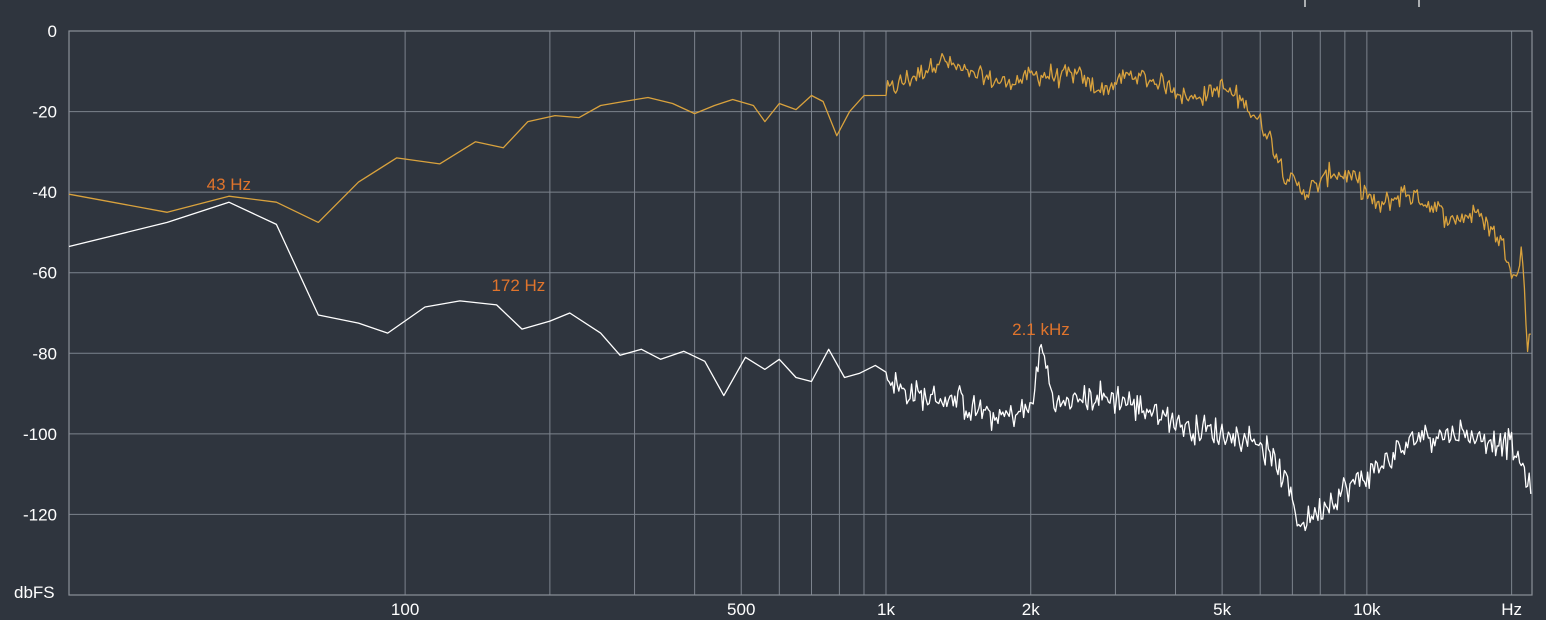  Describe the element at coordinates (956, 609) in the screenshot. I see `x-axis-labels: 100 500 1k 2k 5k 10k Hz` at that location.